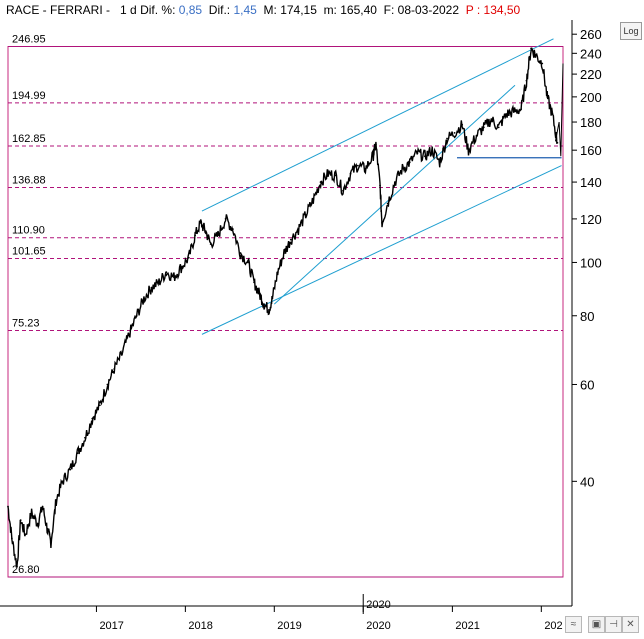  I want to click on log-scale-button: Log, so click(631, 31).